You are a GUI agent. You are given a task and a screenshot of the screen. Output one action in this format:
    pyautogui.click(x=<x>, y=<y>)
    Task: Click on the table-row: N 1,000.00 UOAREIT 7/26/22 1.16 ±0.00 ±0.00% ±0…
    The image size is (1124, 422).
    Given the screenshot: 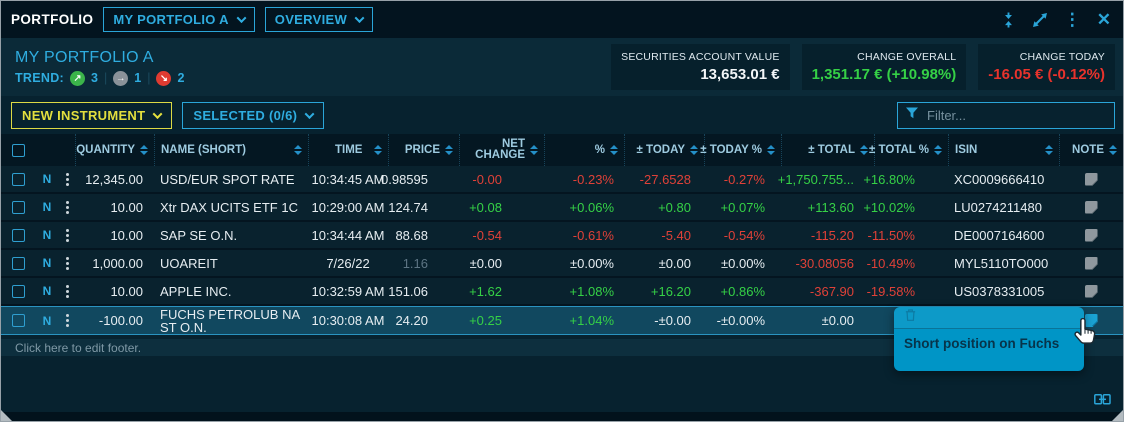 What is the action you would take?
    pyautogui.click(x=562, y=264)
    